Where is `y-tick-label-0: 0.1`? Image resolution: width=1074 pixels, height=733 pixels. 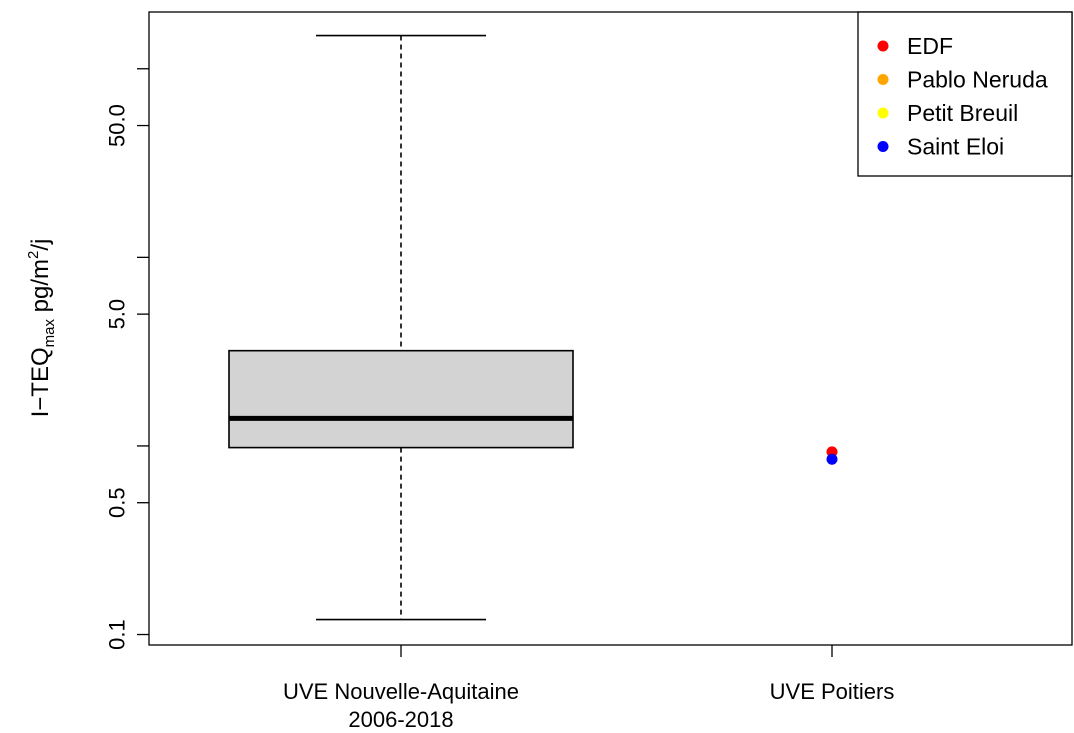 y-tick-label-0: 0.1 is located at coordinates (117, 634).